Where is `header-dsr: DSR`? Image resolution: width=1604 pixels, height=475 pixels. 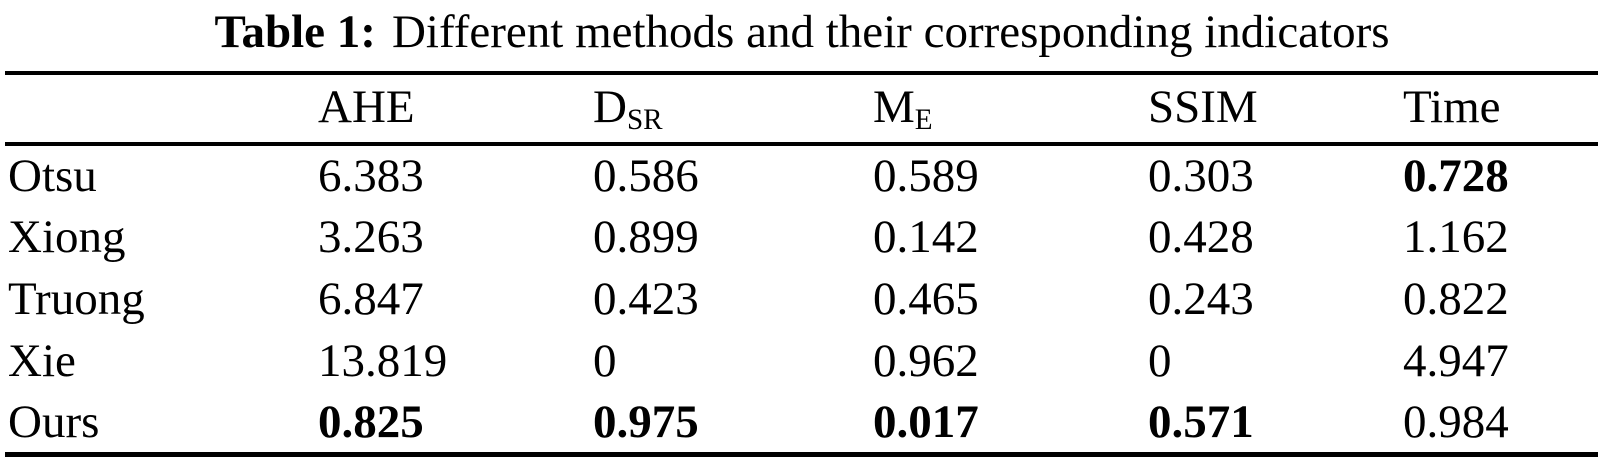 header-dsr: DSR is located at coordinates (628, 108).